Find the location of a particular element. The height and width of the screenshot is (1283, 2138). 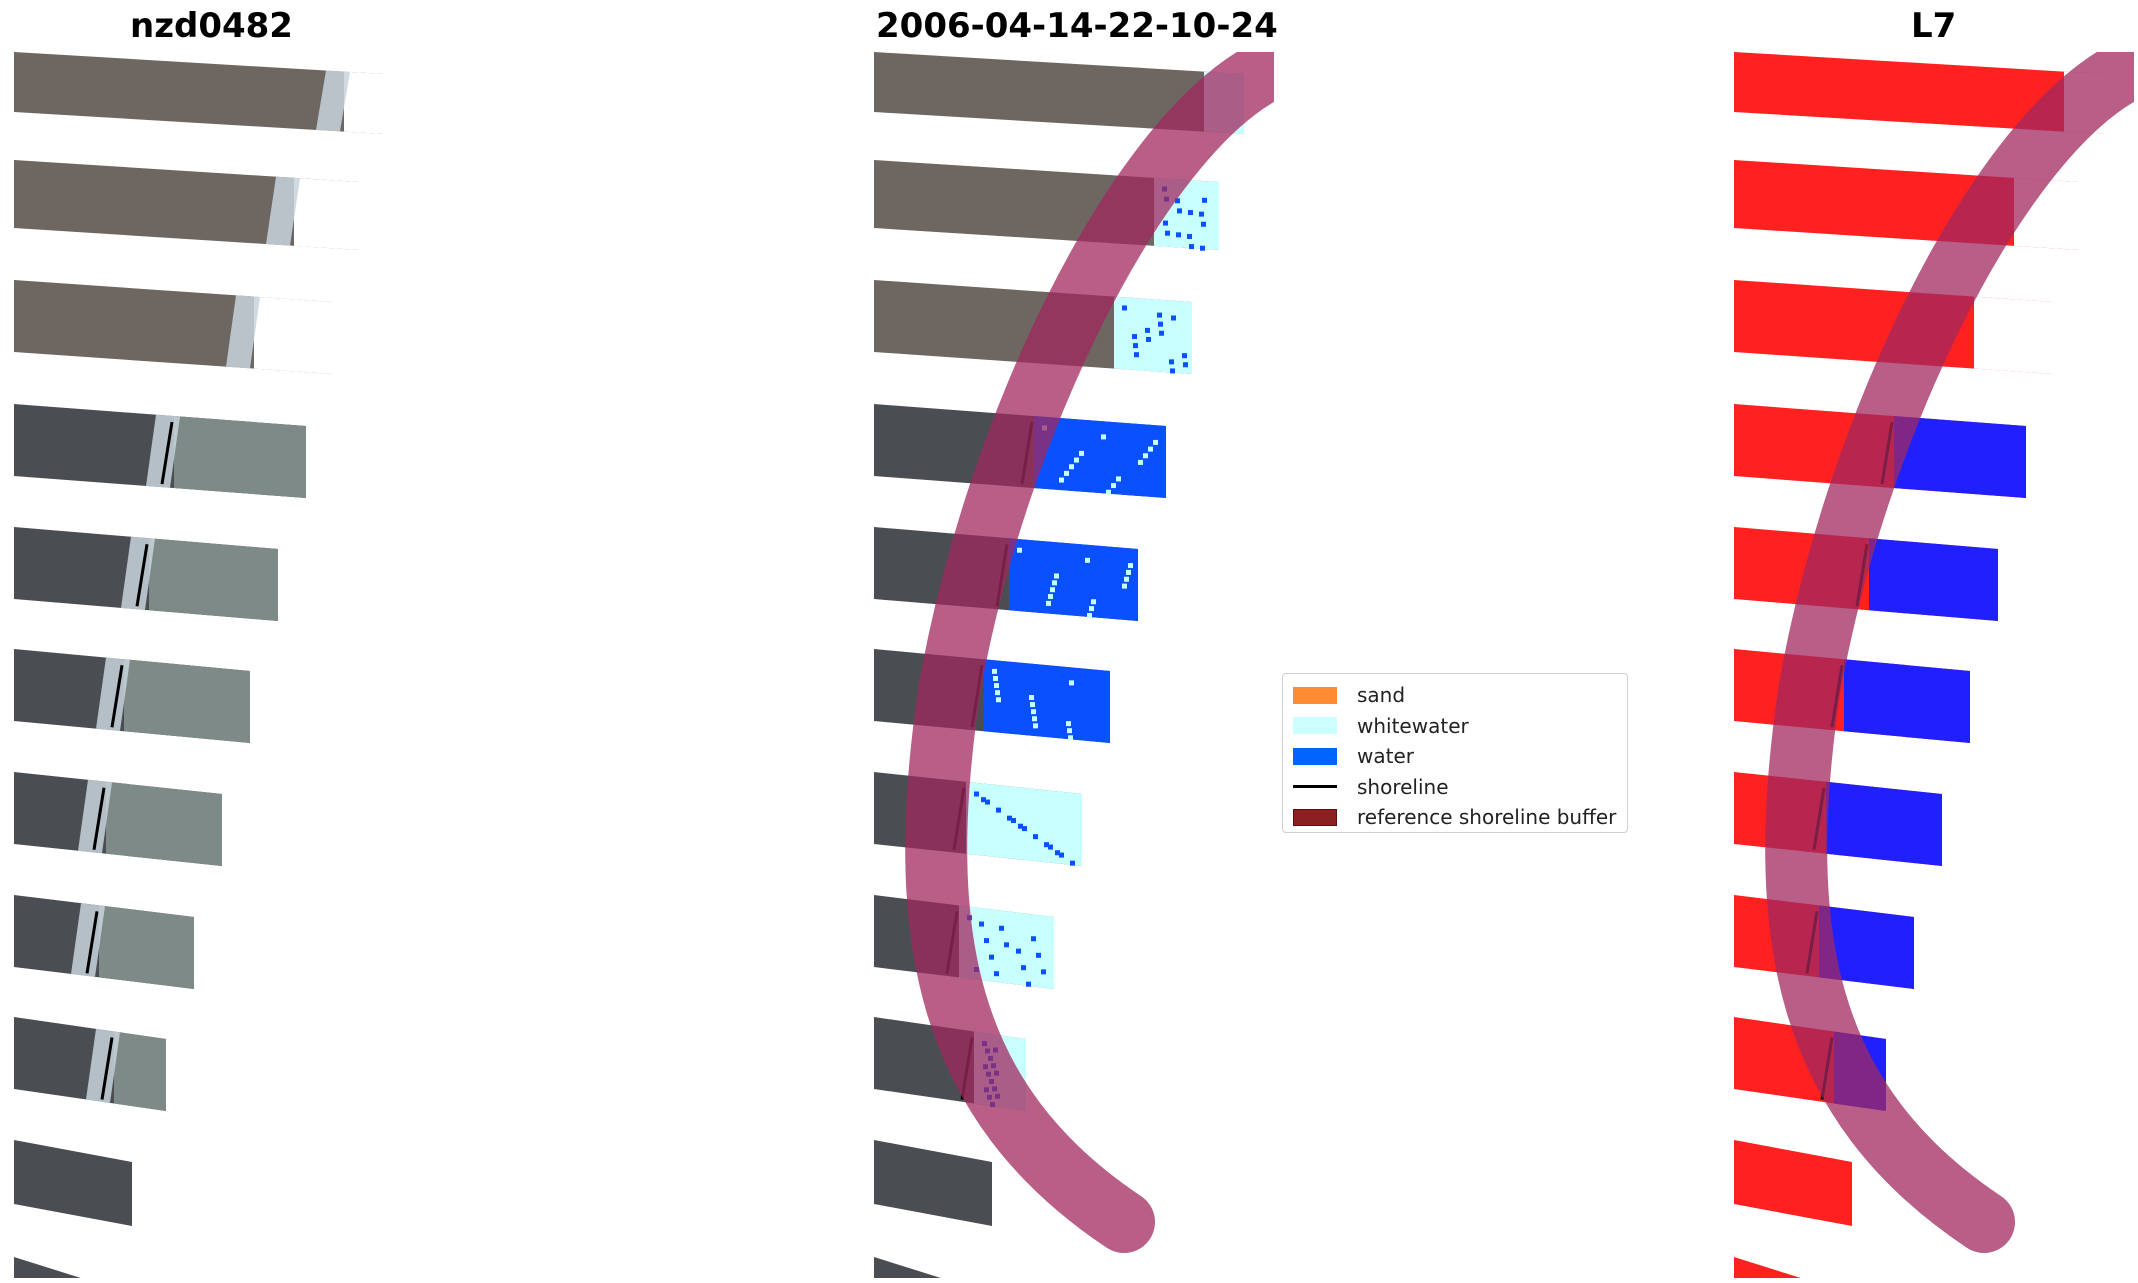

legend-label: water is located at coordinates (1385, 756).